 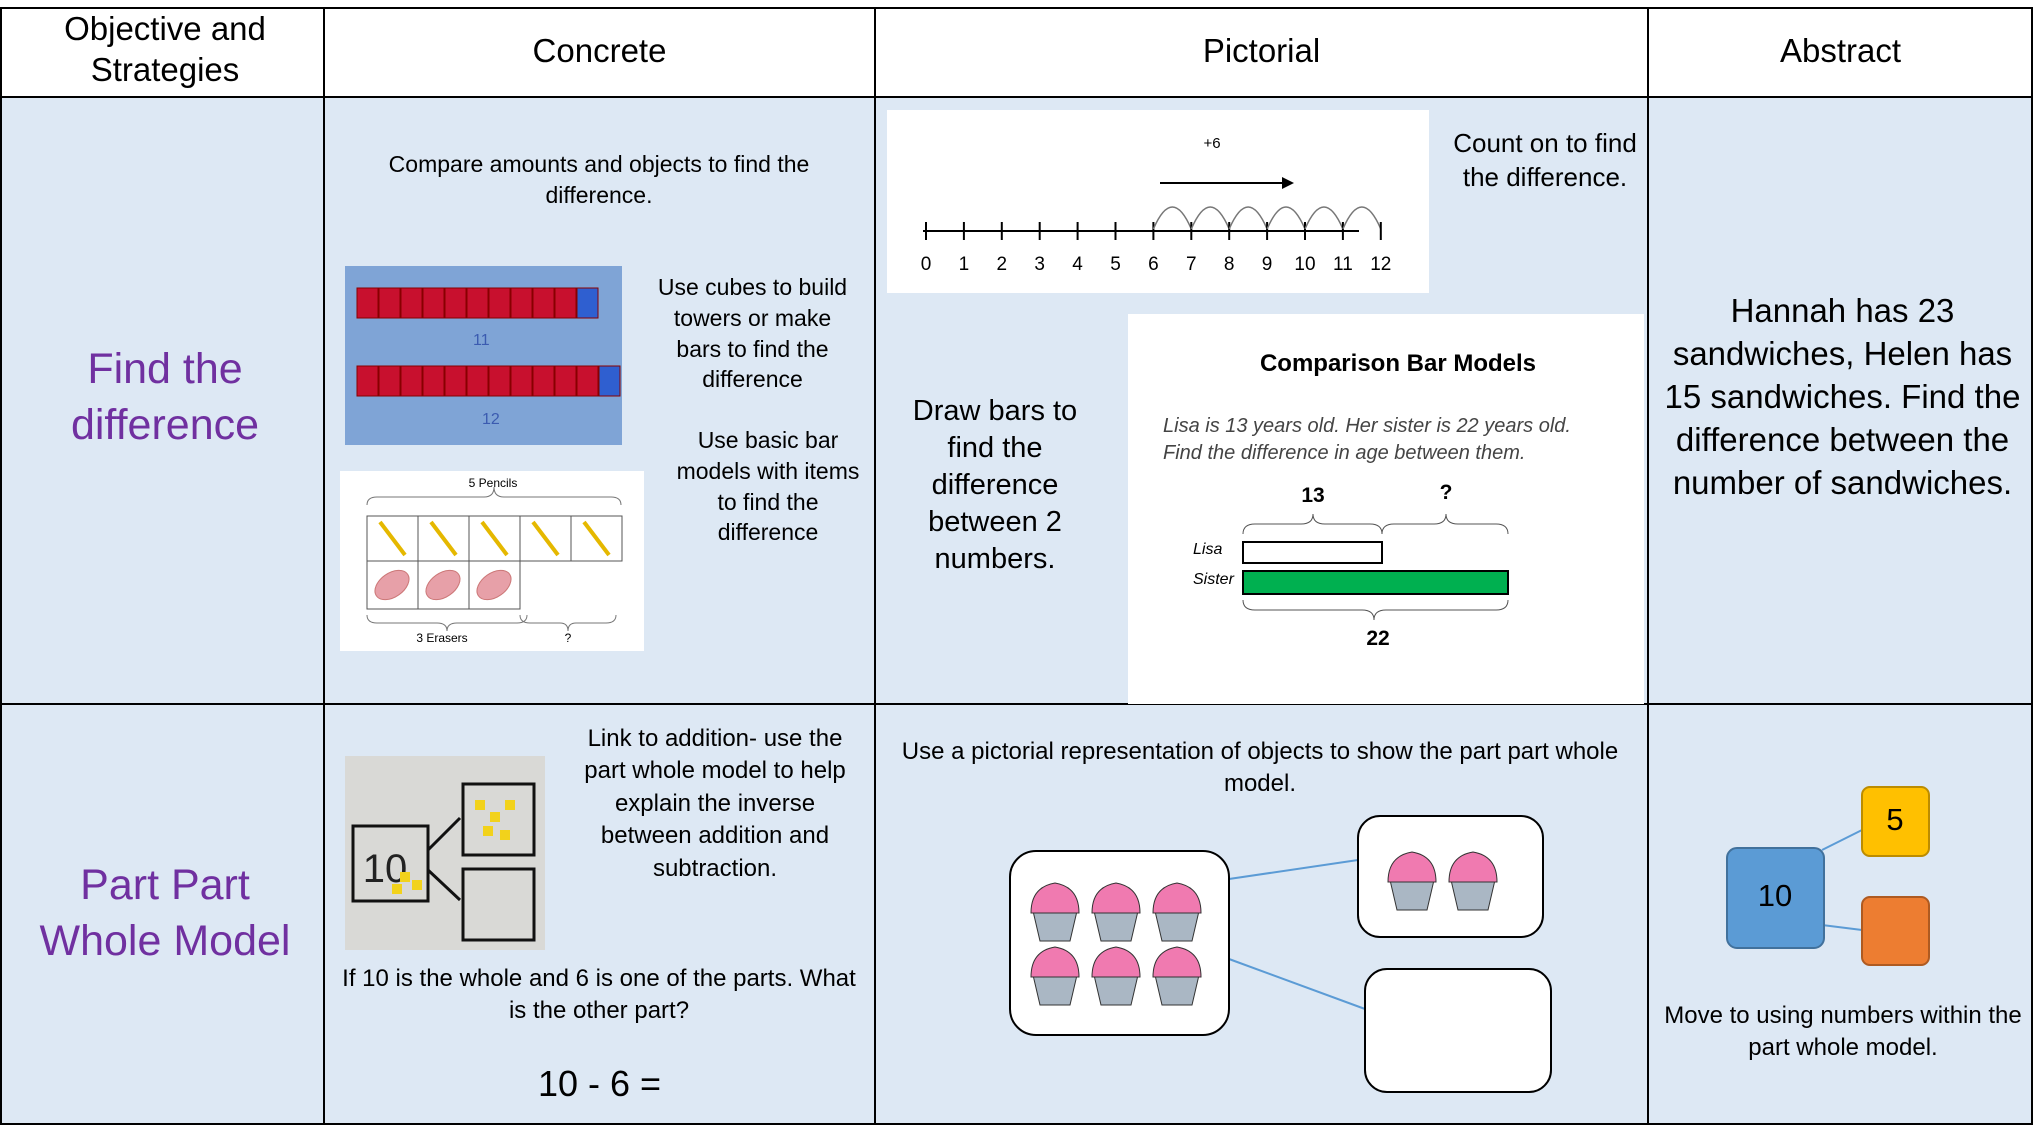 I want to click on tick-label: 1, so click(x=964, y=264).